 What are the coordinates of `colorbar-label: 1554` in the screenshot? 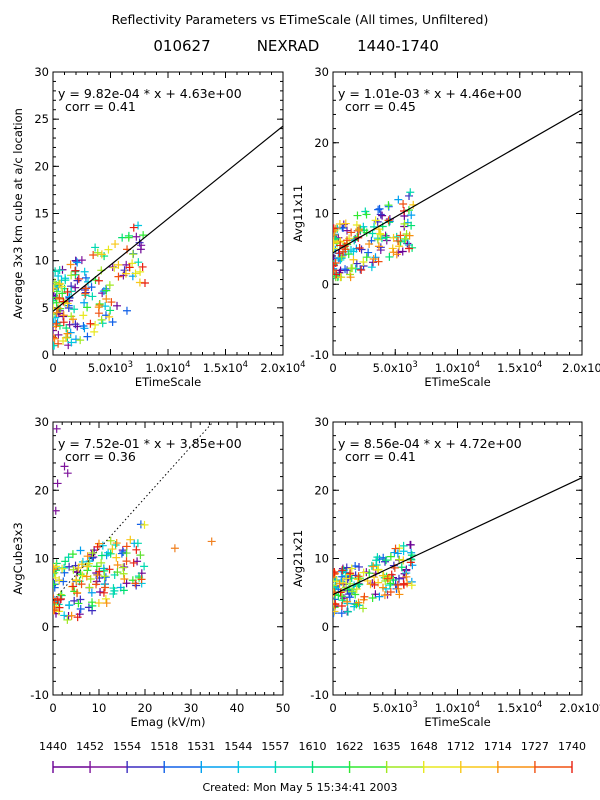 It's located at (127, 746).